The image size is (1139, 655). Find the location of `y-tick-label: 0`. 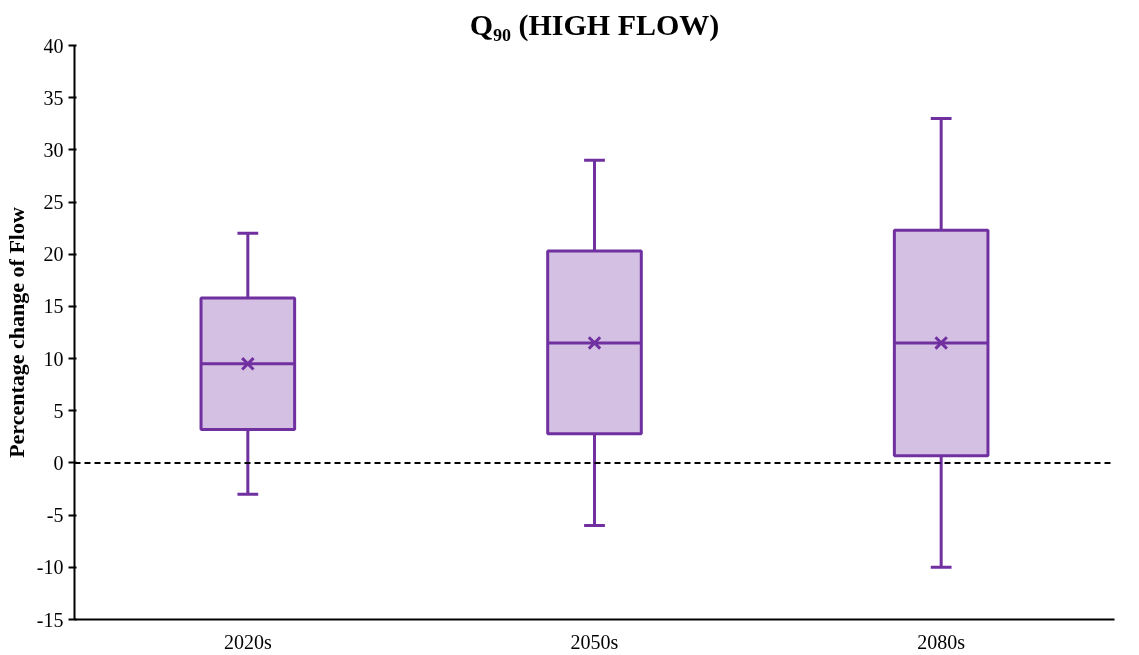

y-tick-label: 0 is located at coordinates (58, 462).